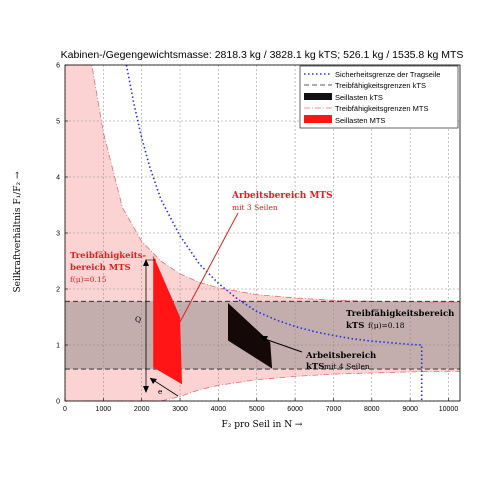 This screenshot has height=480, width=500. I want to click on x-tick-label: 3000, so click(180, 409).